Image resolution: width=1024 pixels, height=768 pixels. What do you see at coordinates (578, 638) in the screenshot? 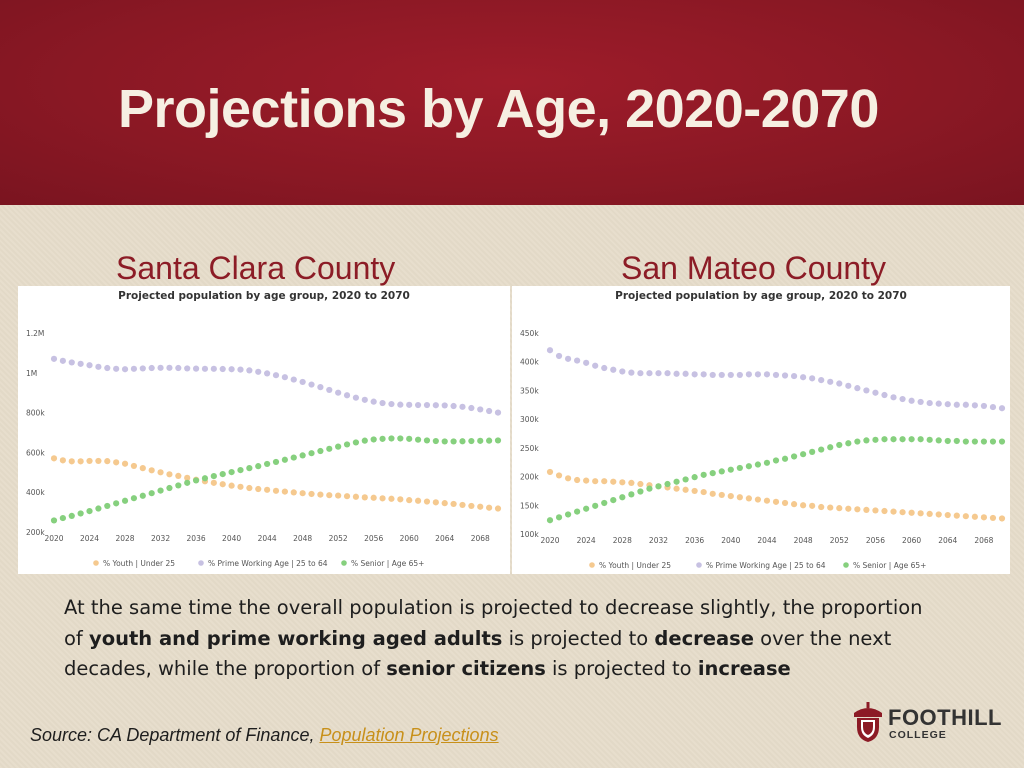
I see `body-text-2: is projected to` at bounding box center [578, 638].